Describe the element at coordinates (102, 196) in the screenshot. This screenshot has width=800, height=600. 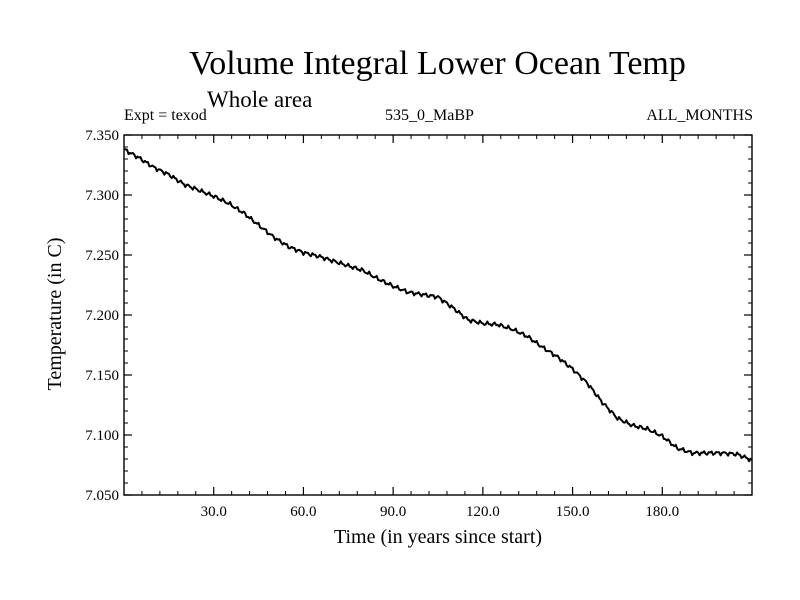
I see `y-tick-label: 7.300` at that location.